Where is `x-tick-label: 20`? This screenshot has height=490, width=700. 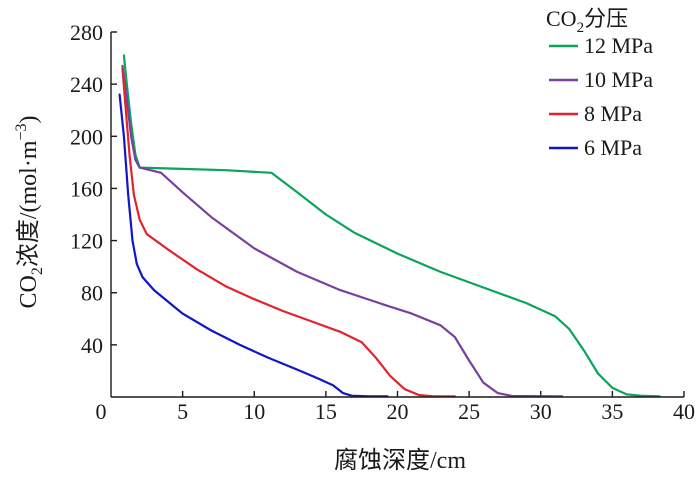
x-tick-label: 20 is located at coordinates (398, 411).